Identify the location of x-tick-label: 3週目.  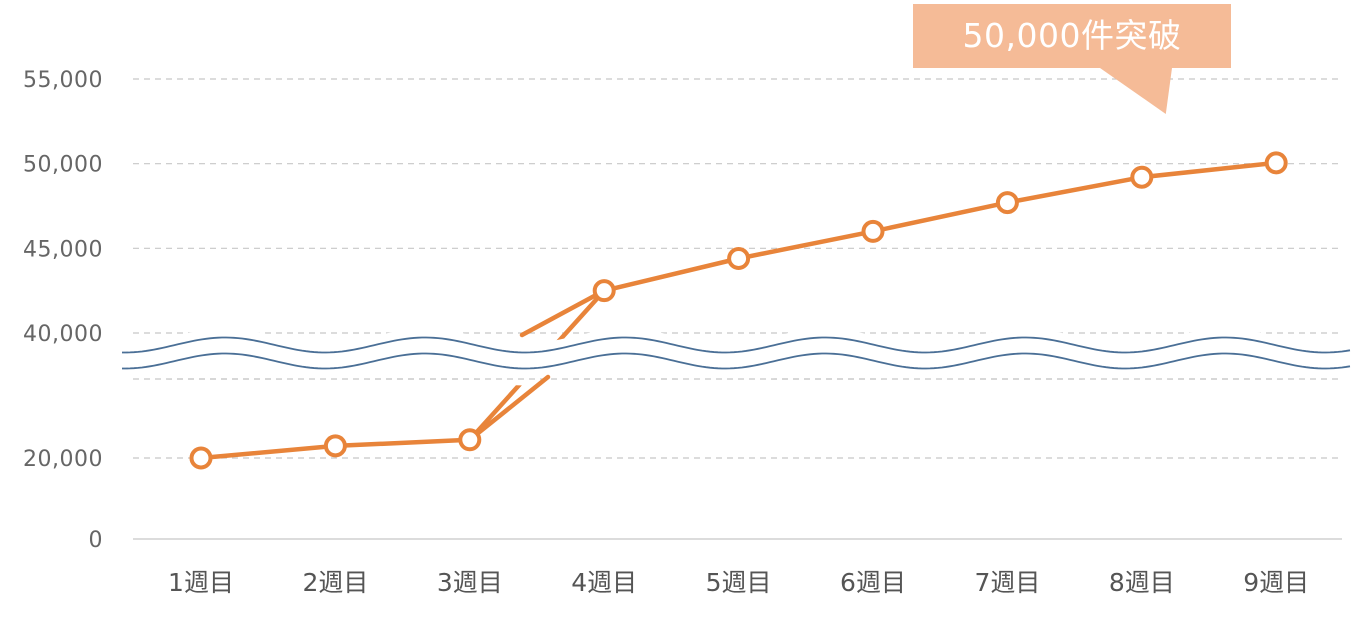
(470, 582).